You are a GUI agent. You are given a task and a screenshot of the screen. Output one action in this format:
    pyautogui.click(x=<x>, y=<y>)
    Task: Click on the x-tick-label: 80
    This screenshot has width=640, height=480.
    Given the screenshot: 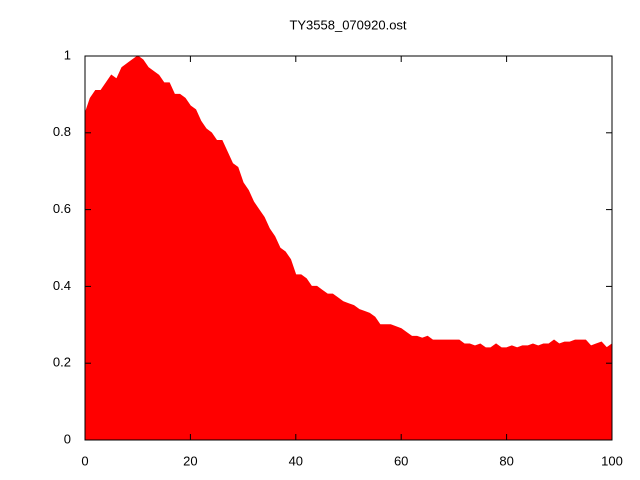 What is the action you would take?
    pyautogui.click(x=506, y=460)
    